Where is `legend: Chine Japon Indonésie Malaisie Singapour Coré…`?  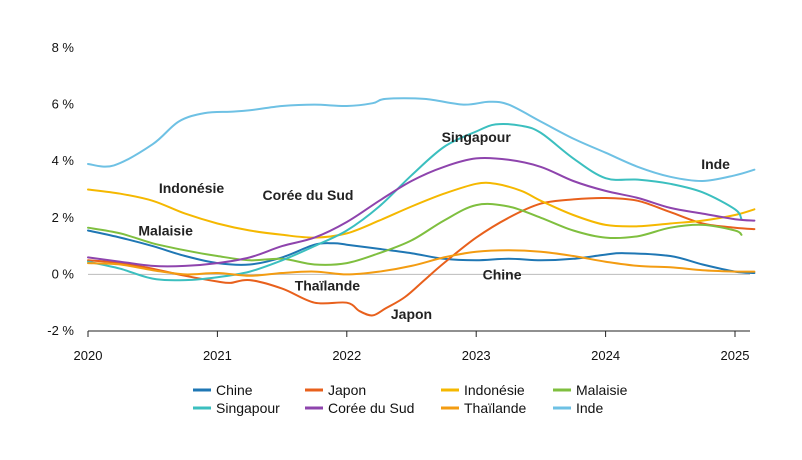 legend: Chine Japon Indonésie Malaisie Singapour Coré… is located at coordinates (410, 399).